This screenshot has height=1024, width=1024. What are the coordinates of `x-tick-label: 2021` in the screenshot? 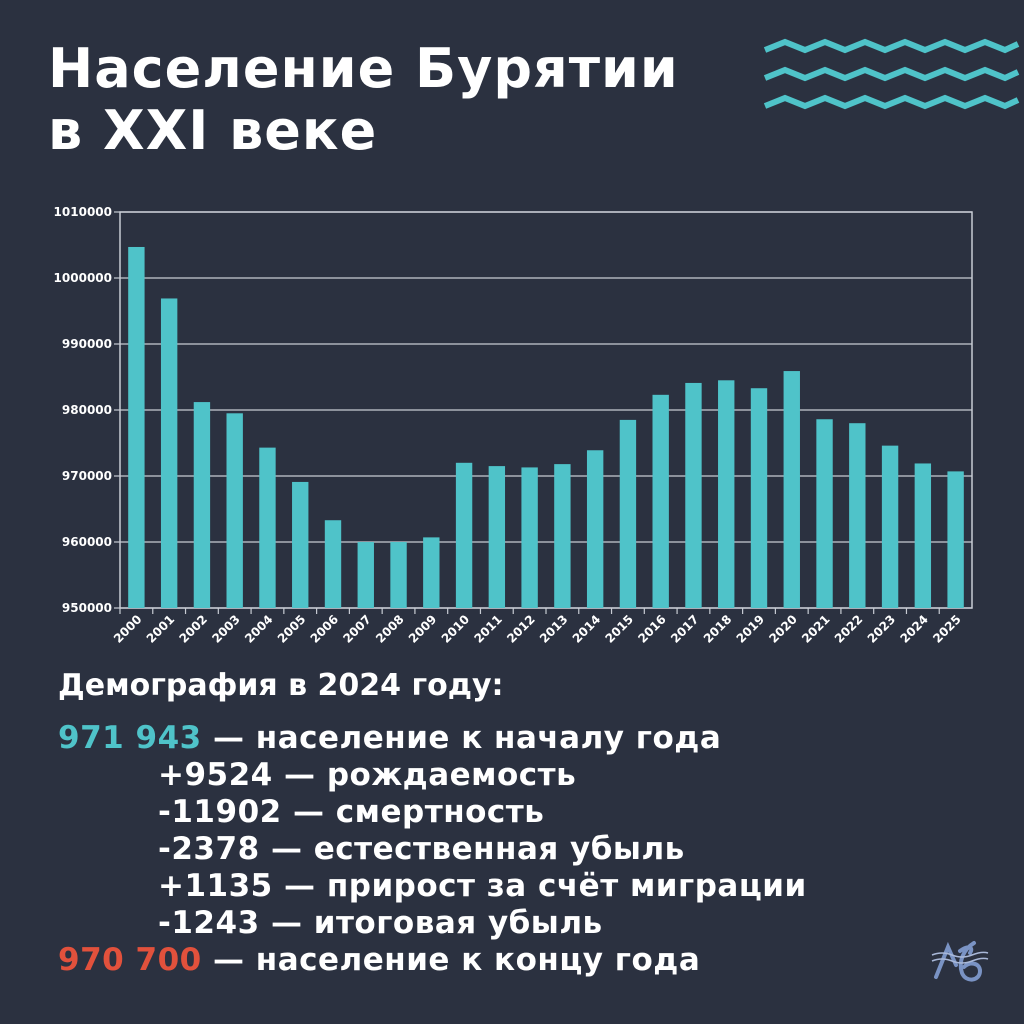 It's located at (816, 629).